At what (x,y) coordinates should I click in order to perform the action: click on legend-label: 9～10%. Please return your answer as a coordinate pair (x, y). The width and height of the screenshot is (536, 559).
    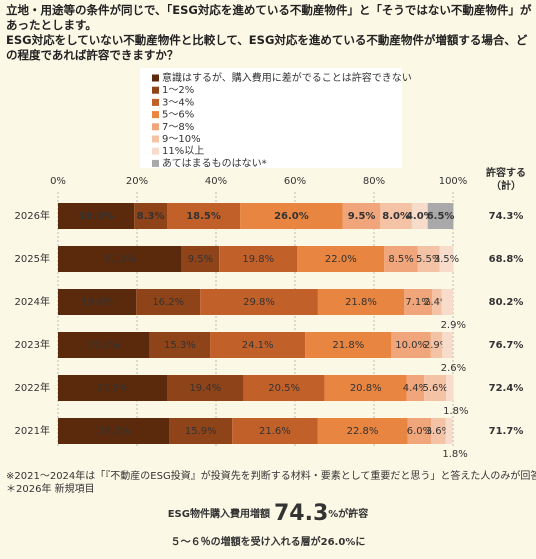
    Looking at the image, I should click on (181, 139).